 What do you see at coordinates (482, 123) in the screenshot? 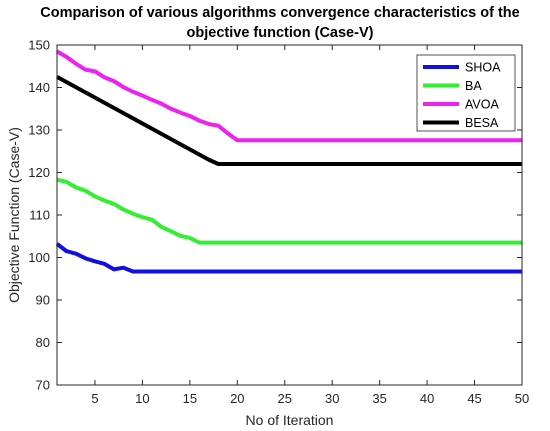
I see `legend-label-besa: BESA` at bounding box center [482, 123].